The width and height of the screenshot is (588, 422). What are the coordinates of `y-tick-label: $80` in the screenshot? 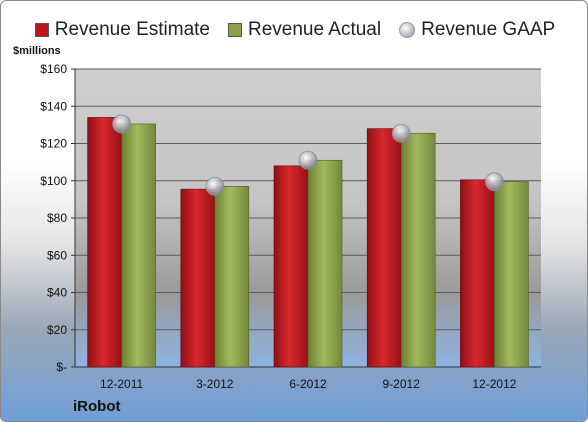 It's located at (57, 218).